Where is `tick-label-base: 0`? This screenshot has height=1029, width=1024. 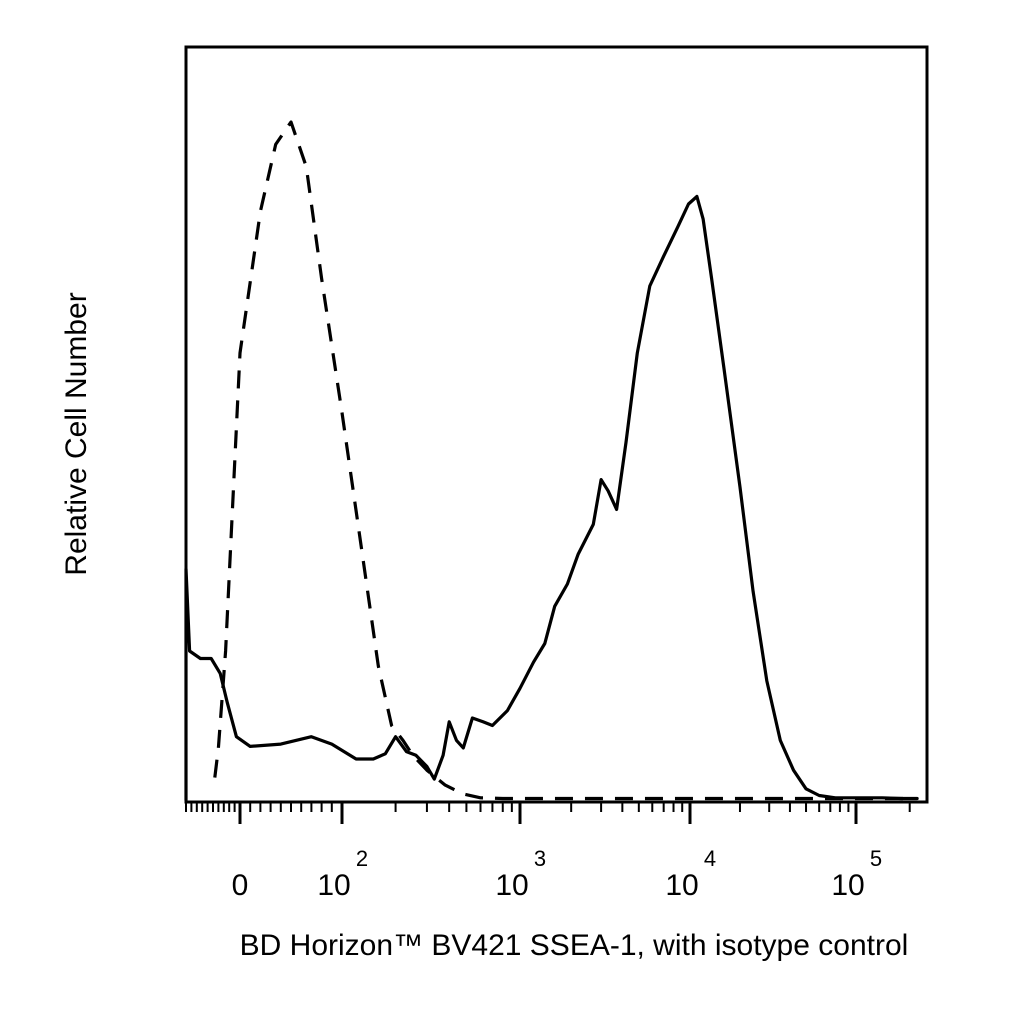
tick-label-base: 0 is located at coordinates (240, 885).